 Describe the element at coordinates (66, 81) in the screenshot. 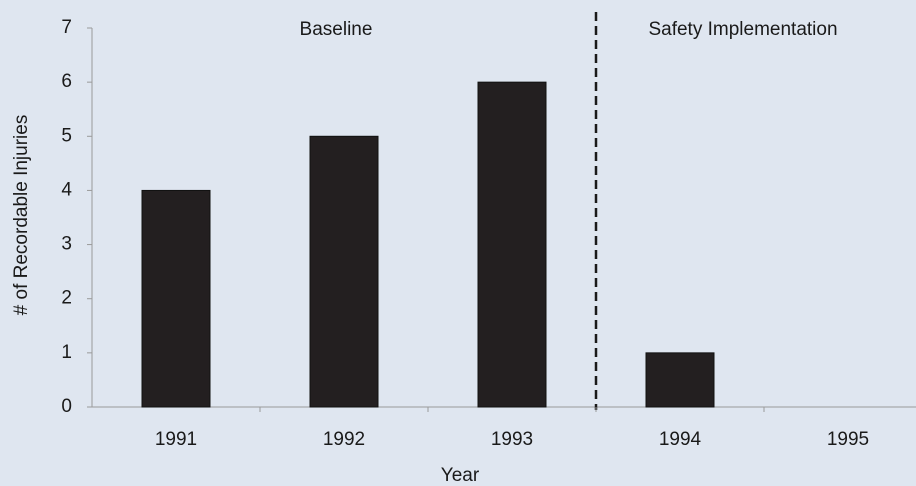

I see `y-tick-label: 6` at that location.